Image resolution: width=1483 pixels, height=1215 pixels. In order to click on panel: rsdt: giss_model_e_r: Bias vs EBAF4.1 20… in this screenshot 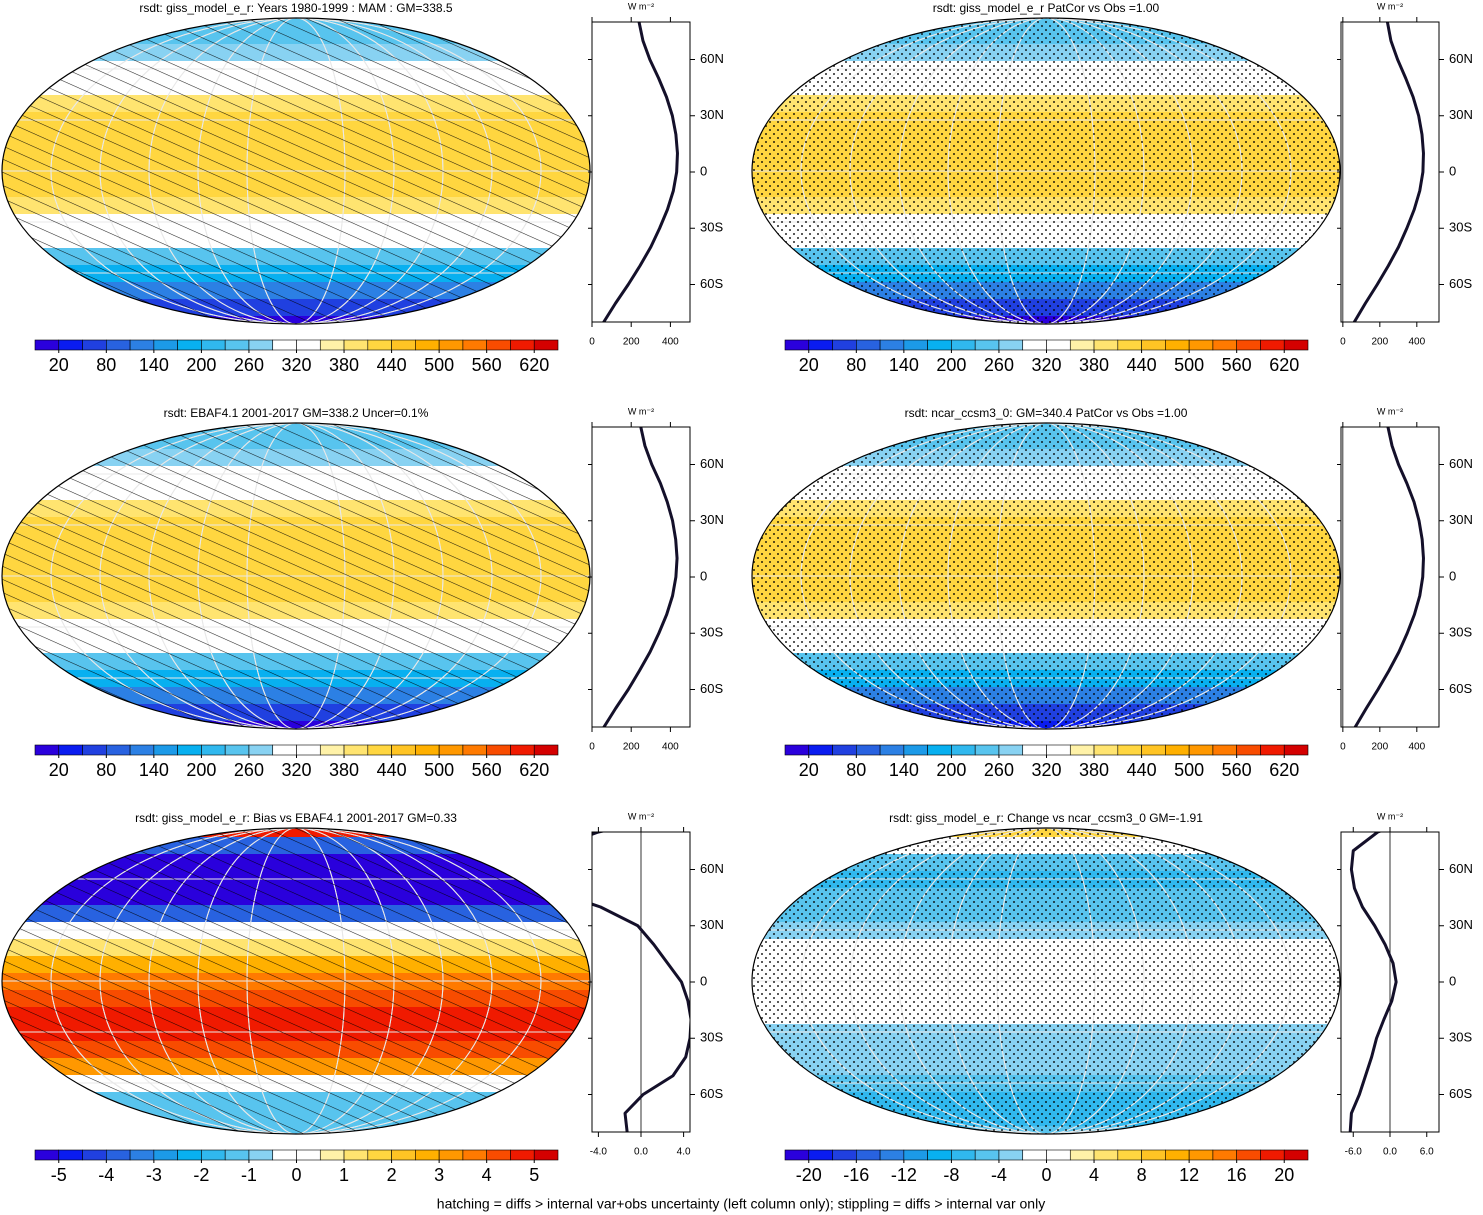, I will do `click(296, 998)`.